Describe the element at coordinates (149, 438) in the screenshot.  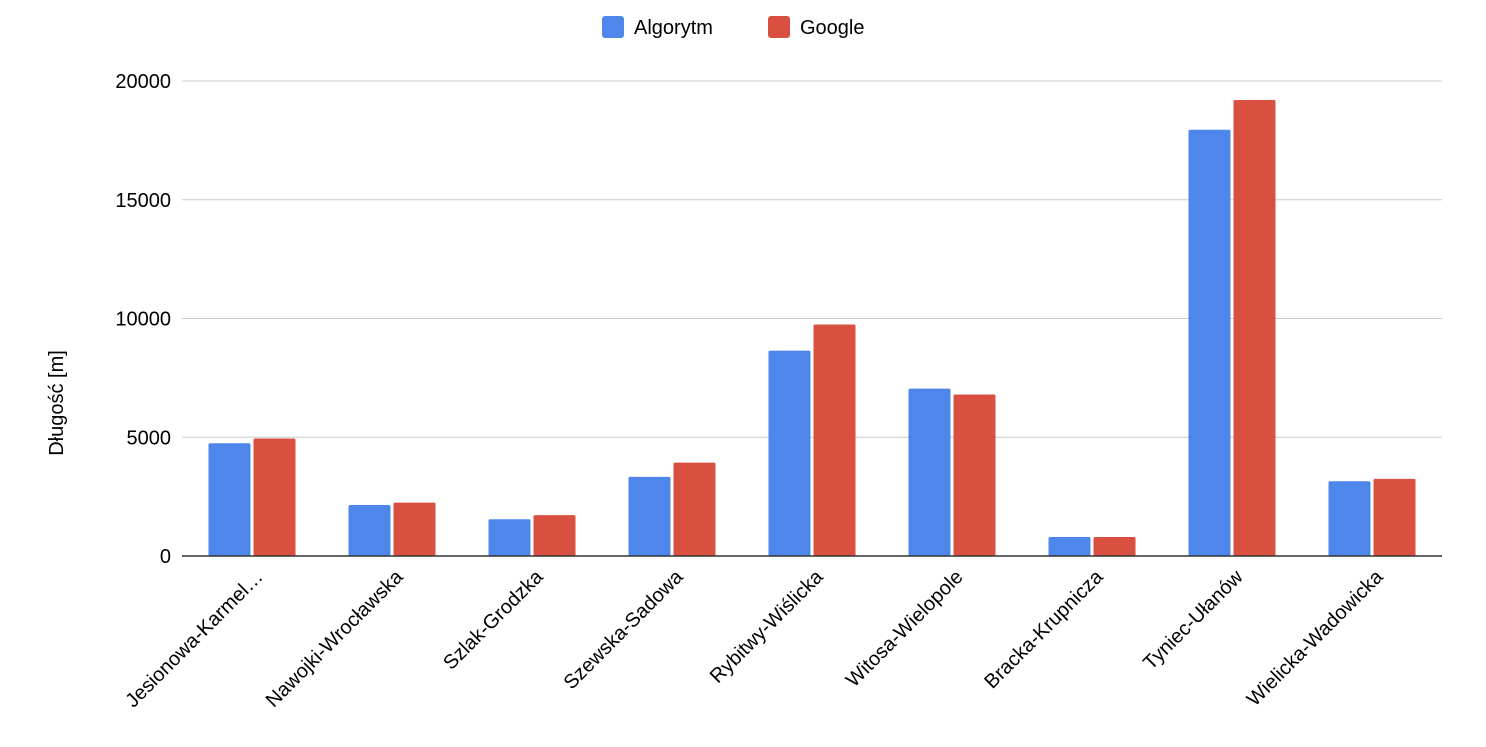
I see `y-tick-label: 5000` at that location.